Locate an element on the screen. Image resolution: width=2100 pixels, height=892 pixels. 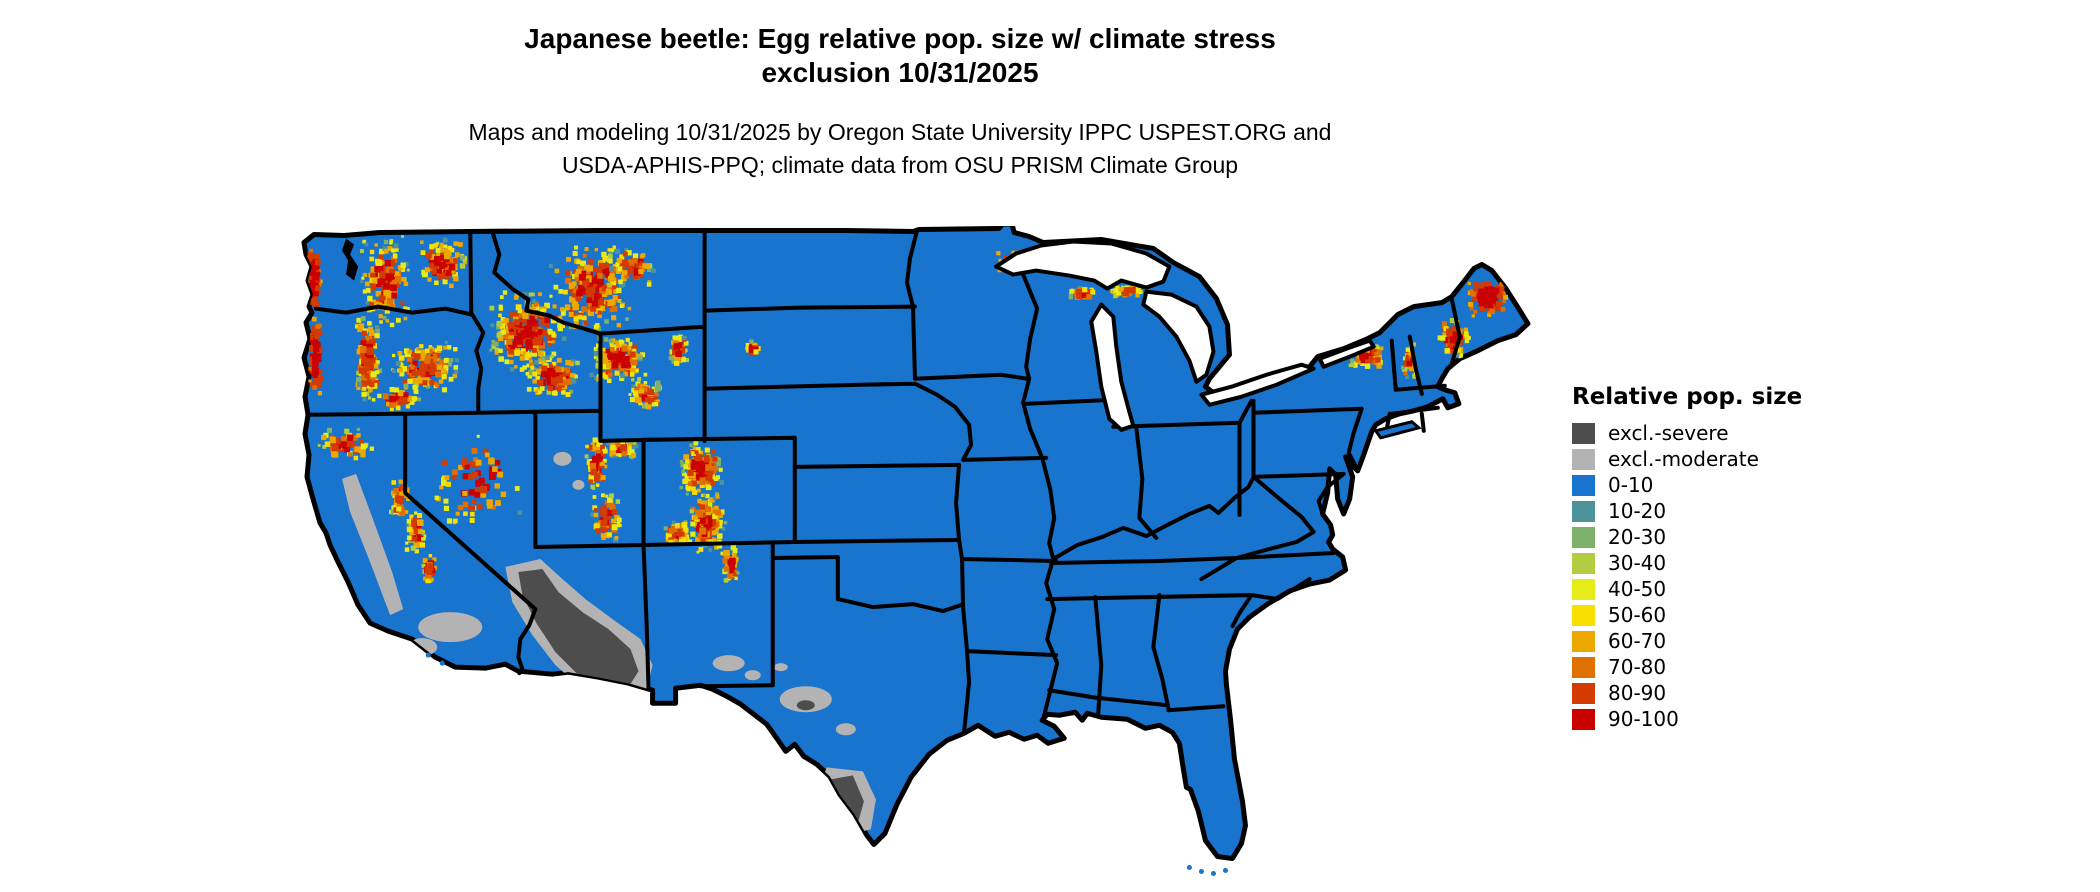
legend-label: 80-90 is located at coordinates (1637, 693).